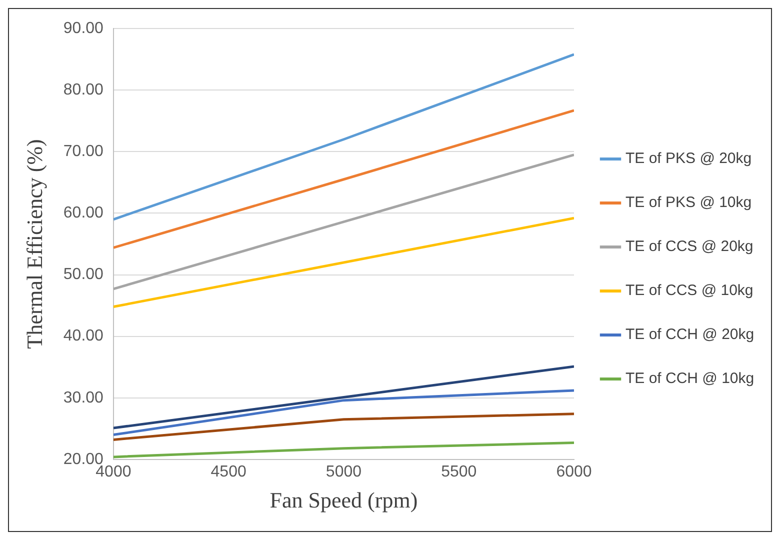  I want to click on legend-label: TE of CCS @ 20kg, so click(690, 247).